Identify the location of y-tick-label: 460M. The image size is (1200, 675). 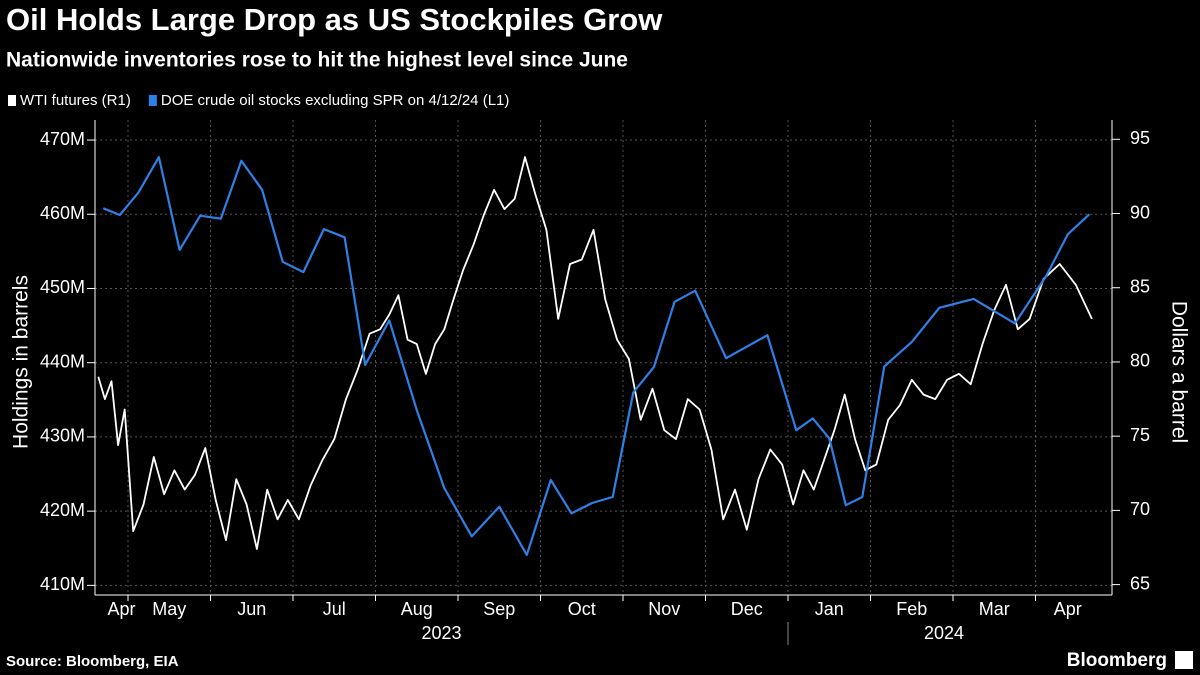
(62, 213).